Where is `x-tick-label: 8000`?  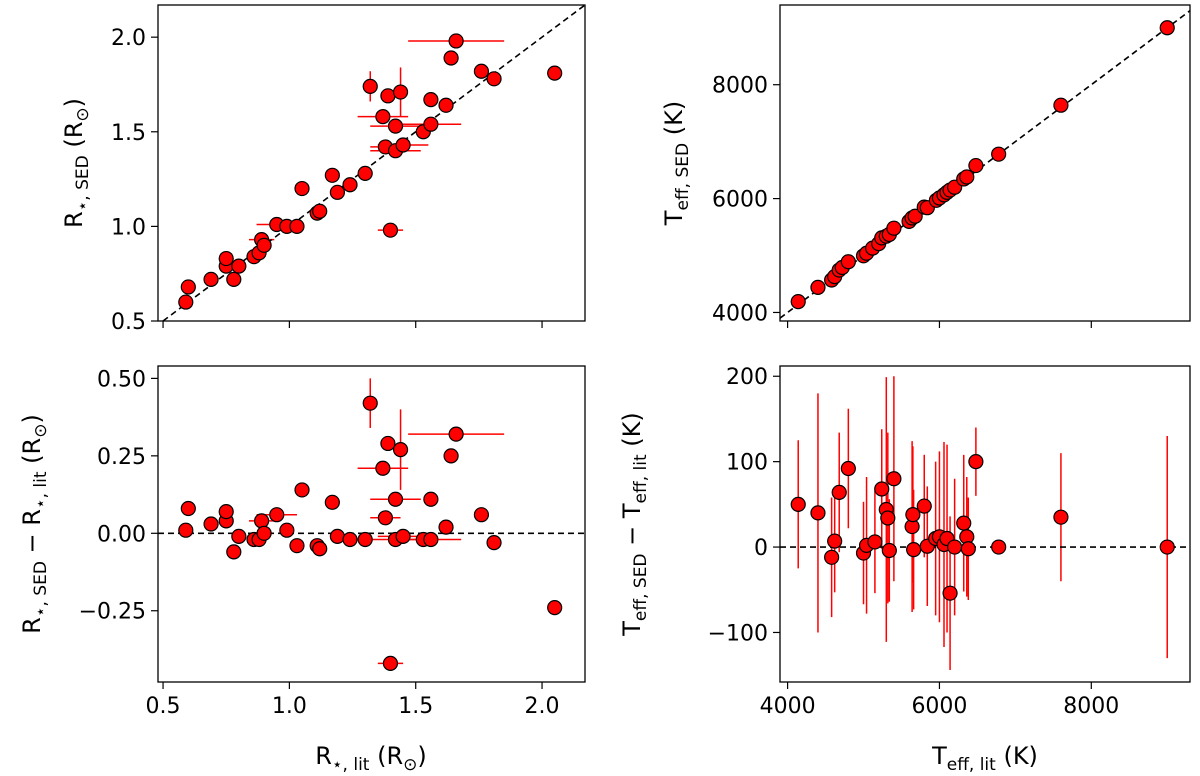 x-tick-label: 8000 is located at coordinates (1091, 706).